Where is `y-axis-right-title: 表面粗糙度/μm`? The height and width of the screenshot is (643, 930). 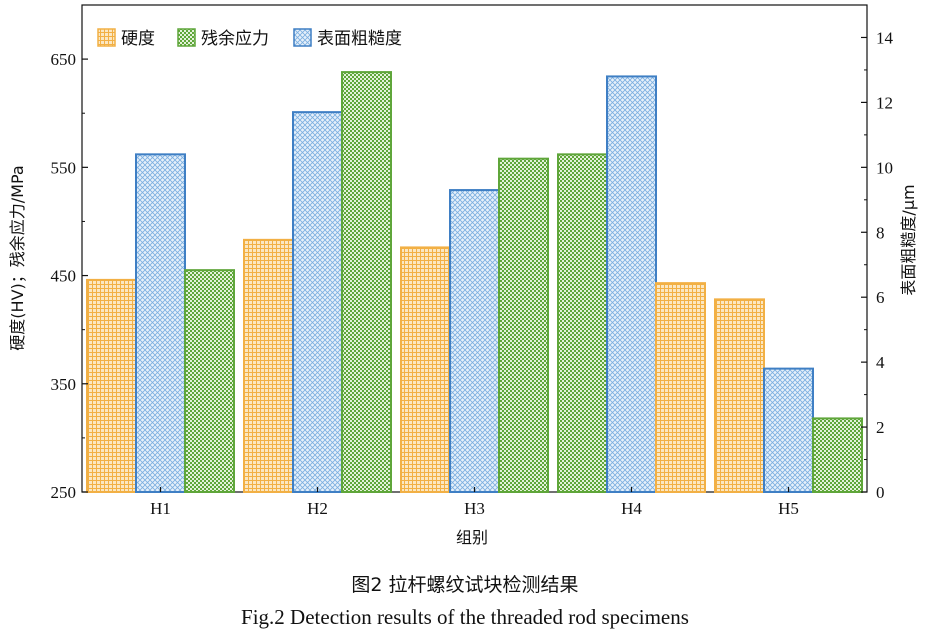
y-axis-right-title: 表面粗糙度/μm is located at coordinates (908, 239).